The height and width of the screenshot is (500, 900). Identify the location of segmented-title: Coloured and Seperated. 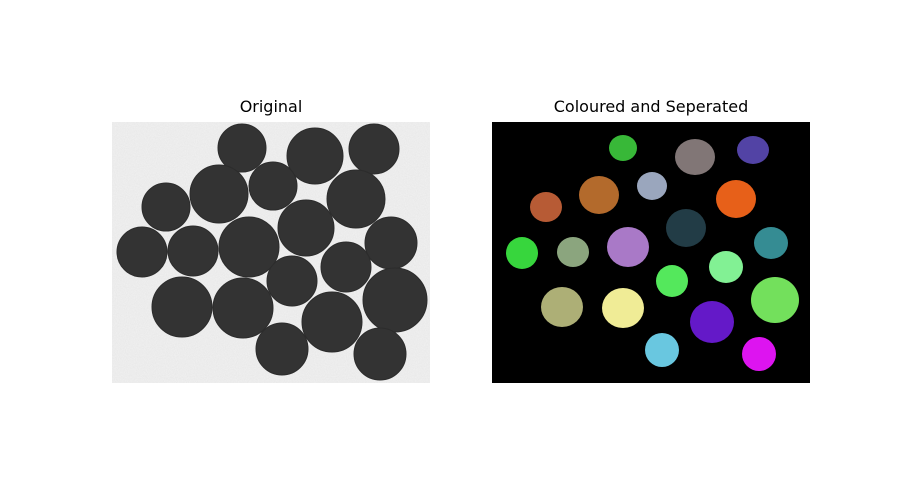
(651, 106).